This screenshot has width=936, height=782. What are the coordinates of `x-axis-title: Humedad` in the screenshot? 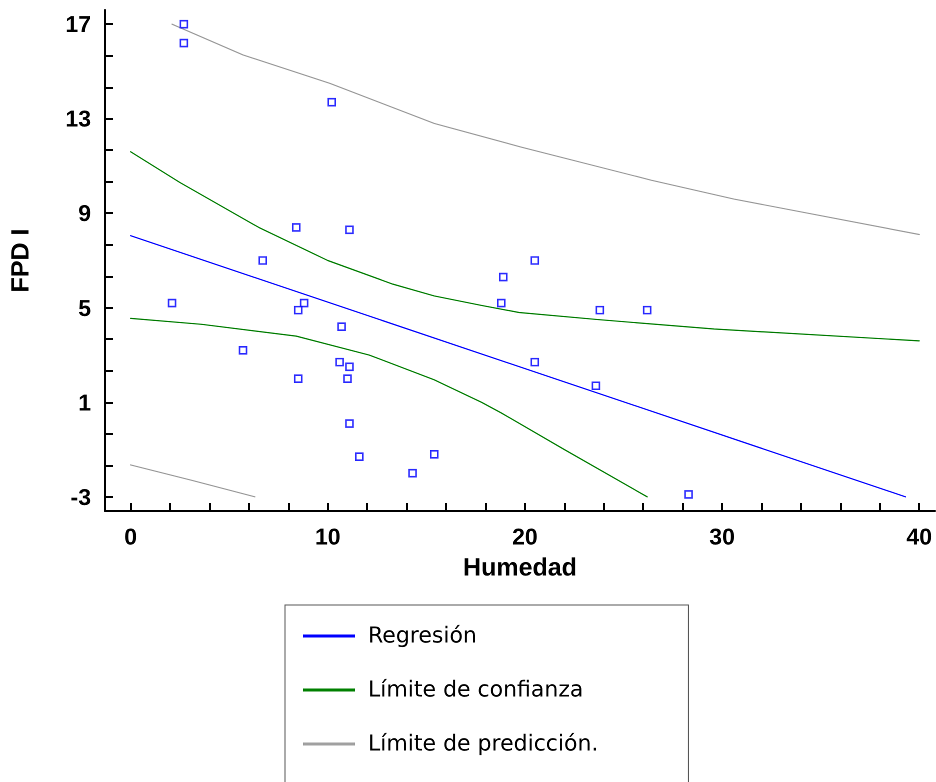 It's located at (520, 568).